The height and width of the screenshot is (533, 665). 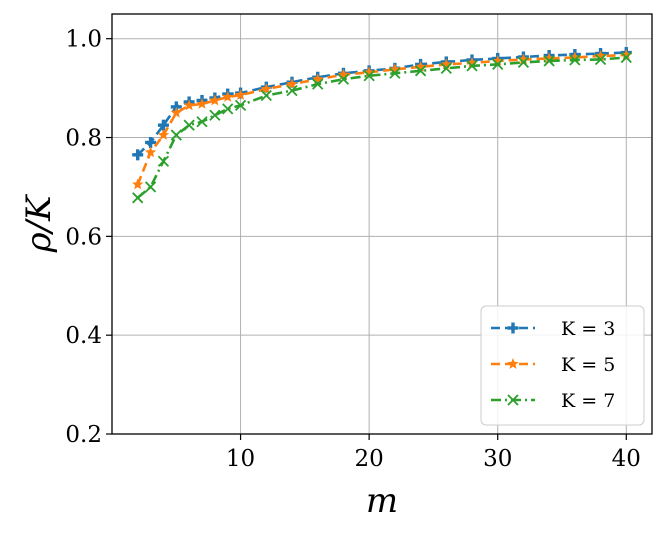 I want to click on legend-box, so click(x=562, y=365).